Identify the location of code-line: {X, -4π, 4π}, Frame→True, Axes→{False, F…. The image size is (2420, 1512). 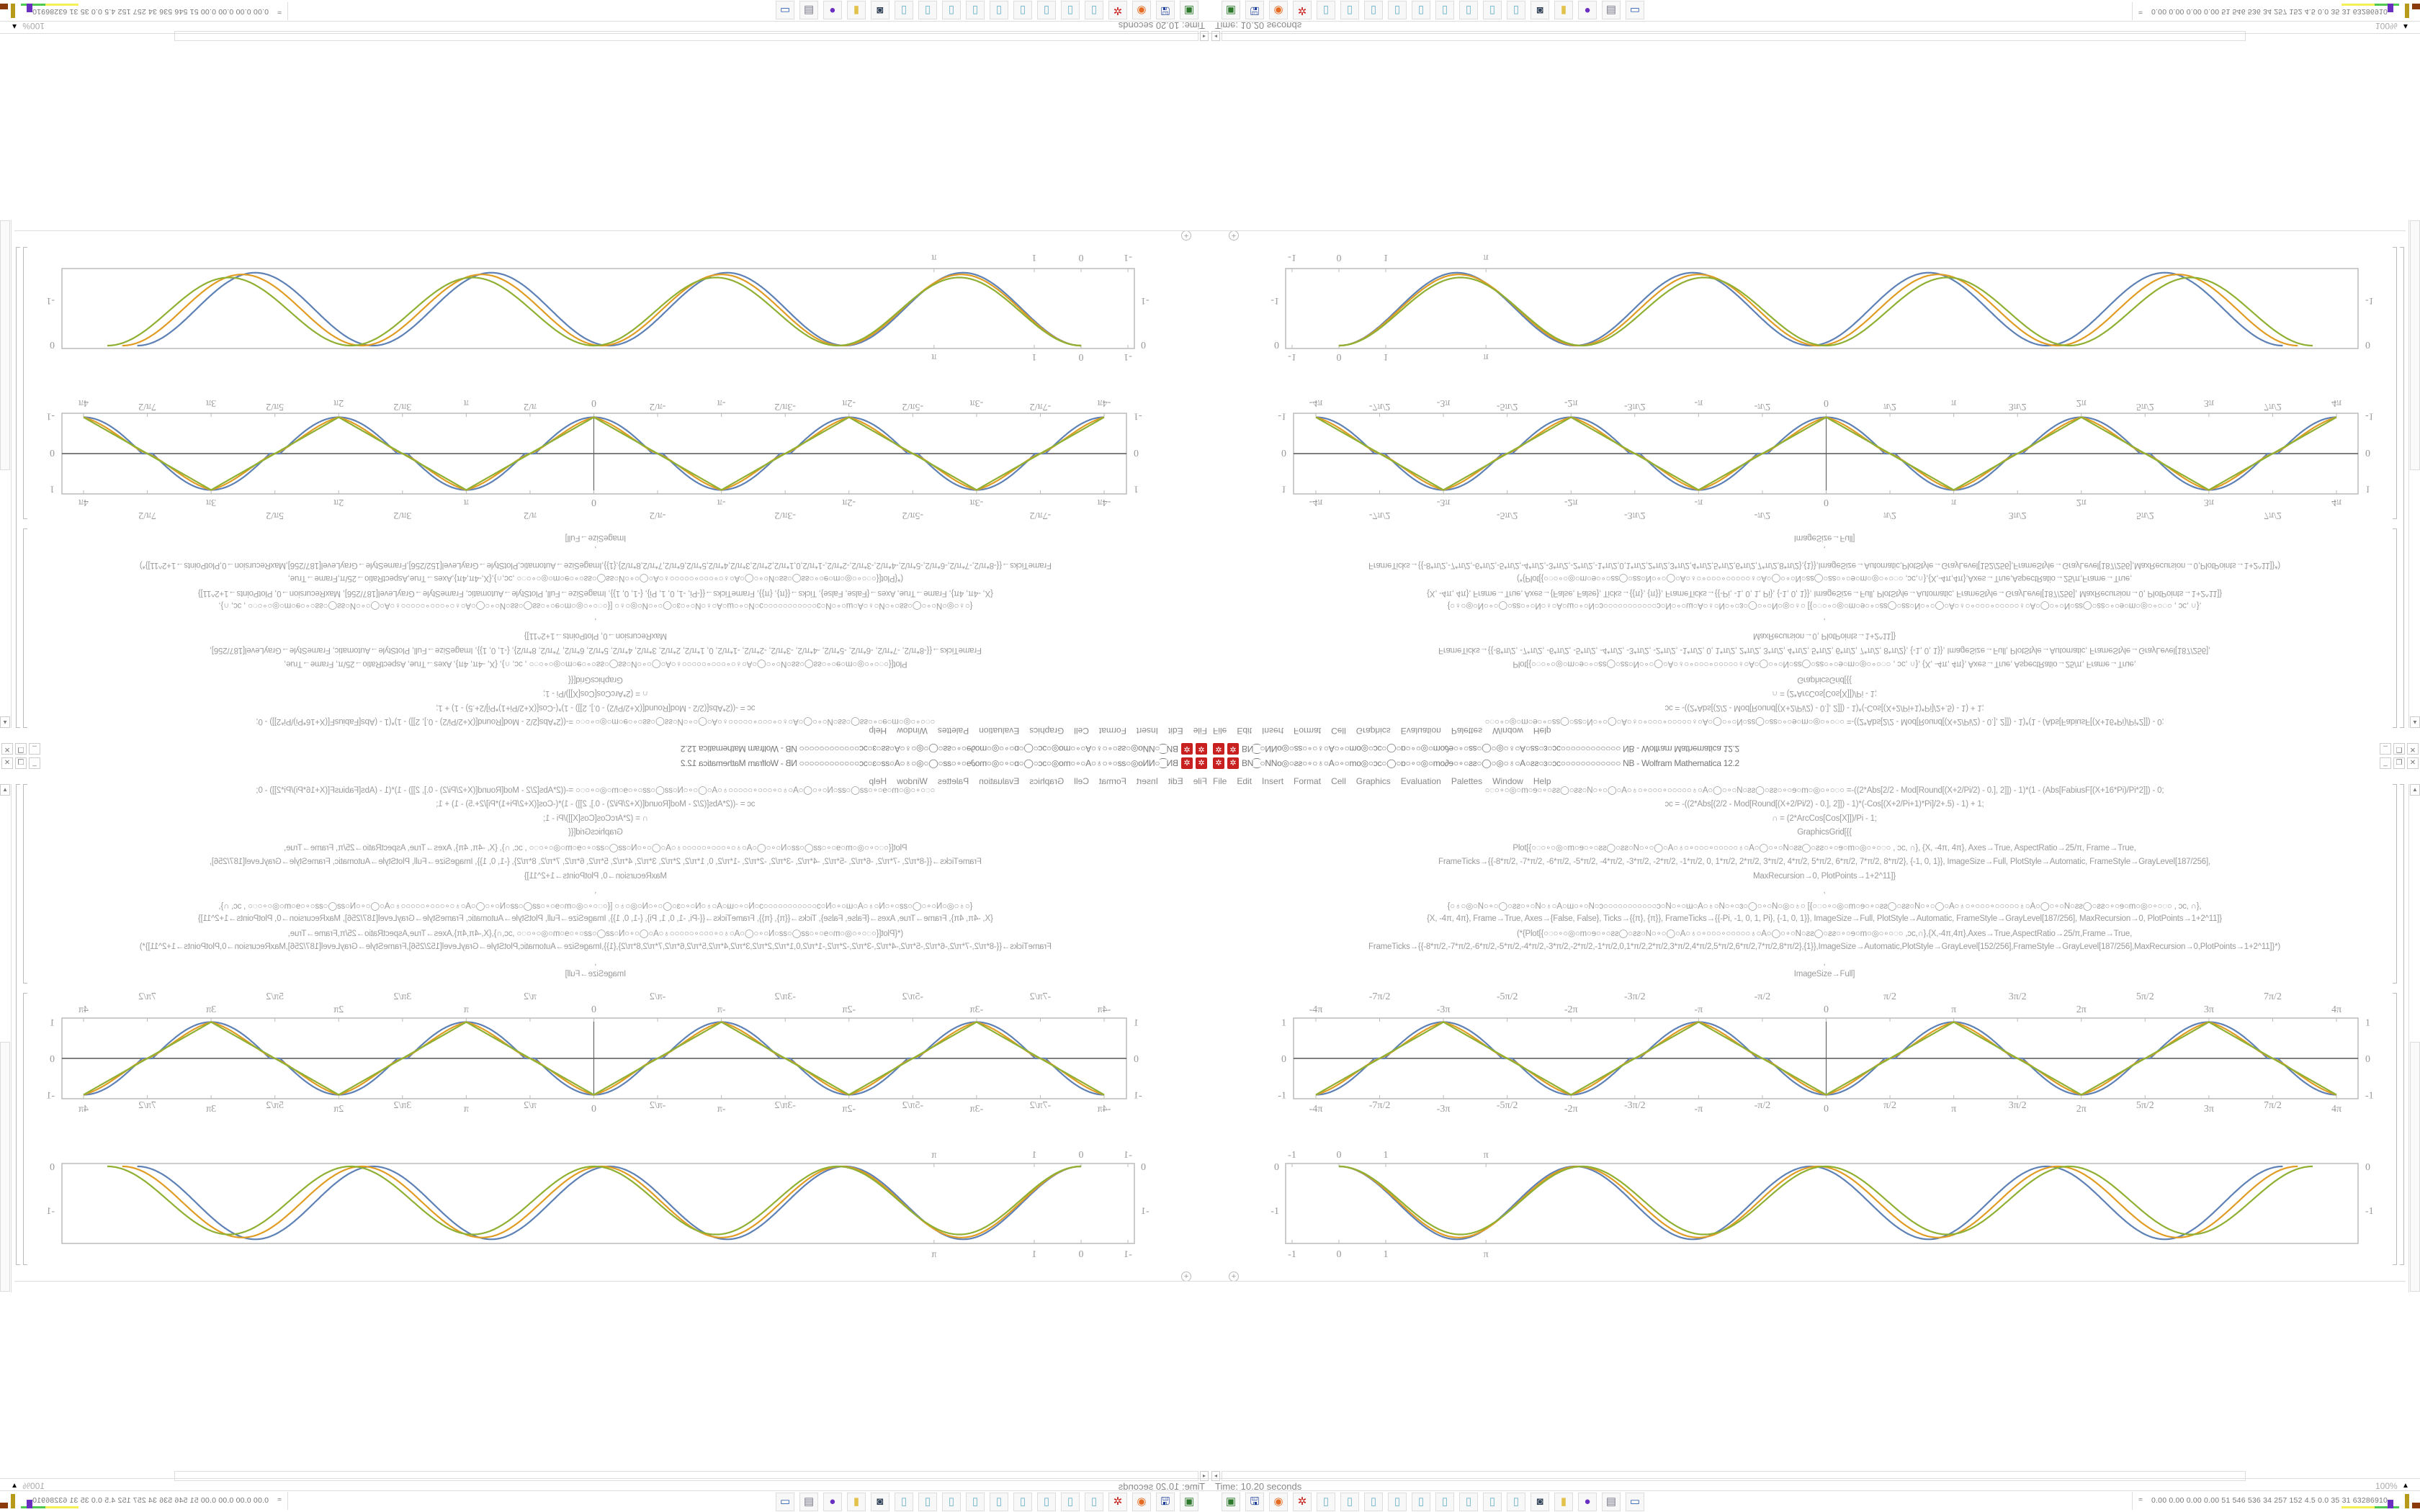
(1824, 918).